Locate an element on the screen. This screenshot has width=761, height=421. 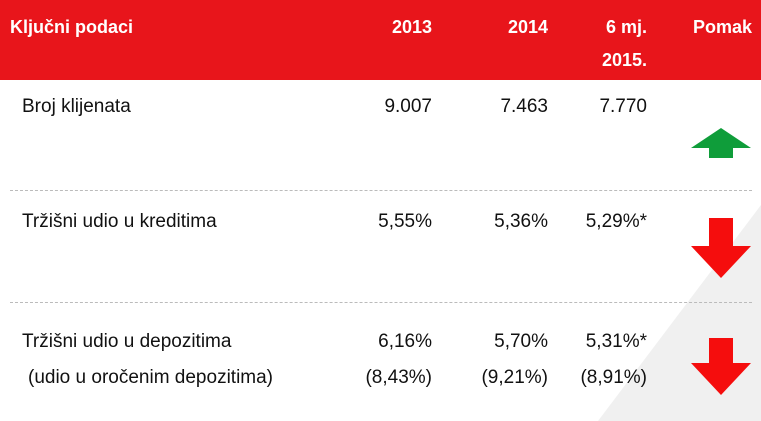
row-label: Tržišni udio u depozitima is located at coordinates (127, 341).